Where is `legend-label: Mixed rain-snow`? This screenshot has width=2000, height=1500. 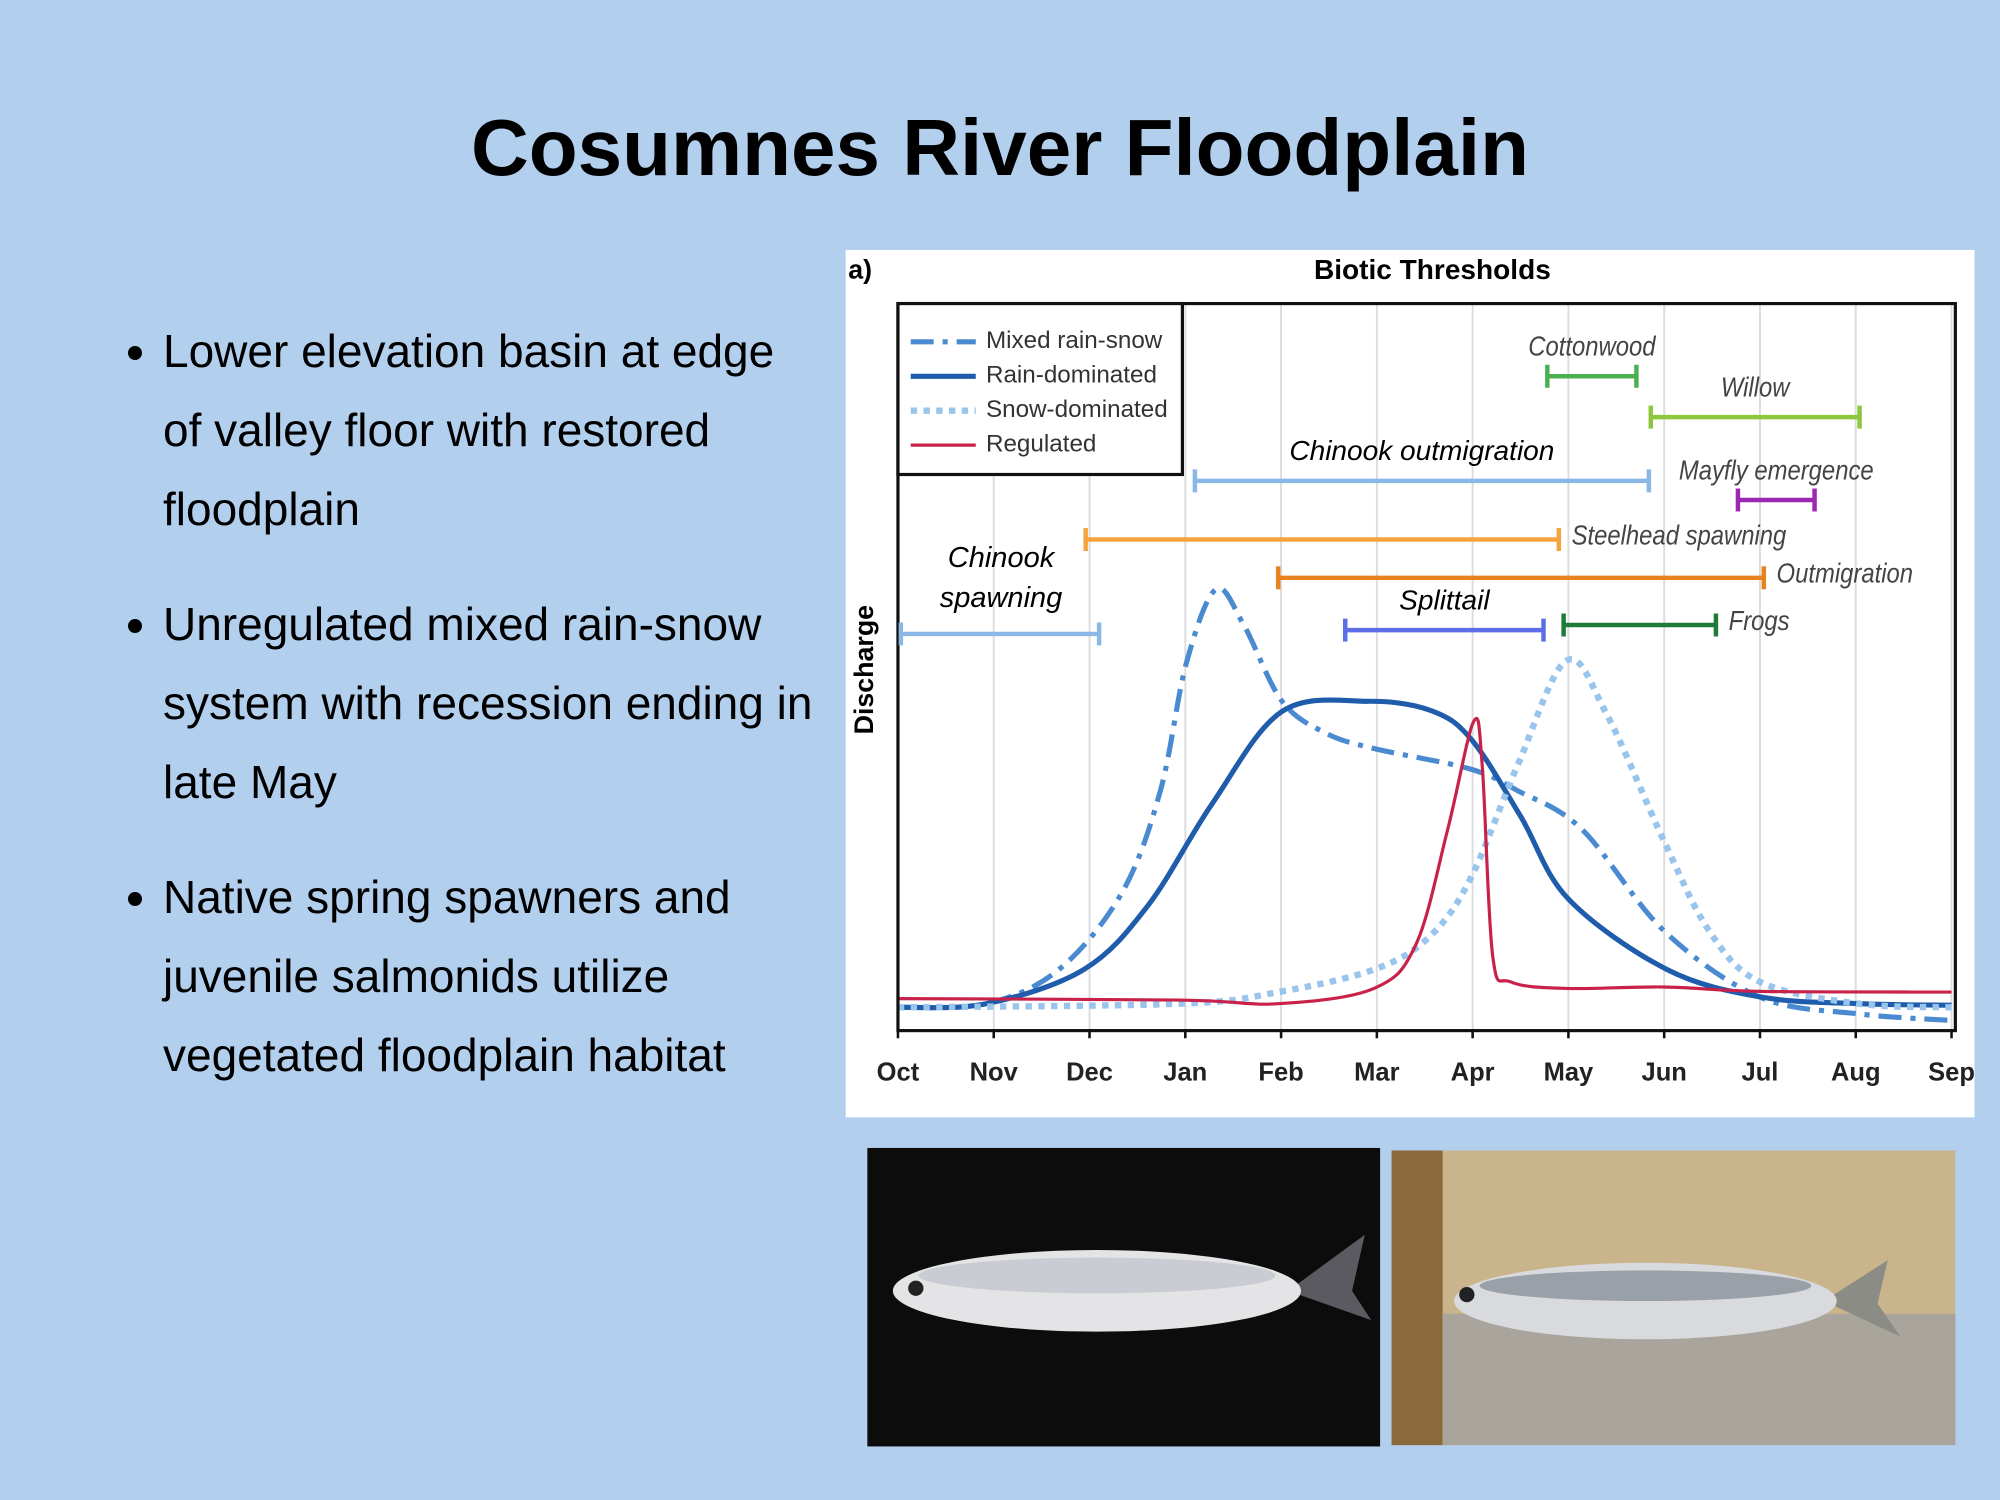 legend-label: Mixed rain-snow is located at coordinates (1074, 340).